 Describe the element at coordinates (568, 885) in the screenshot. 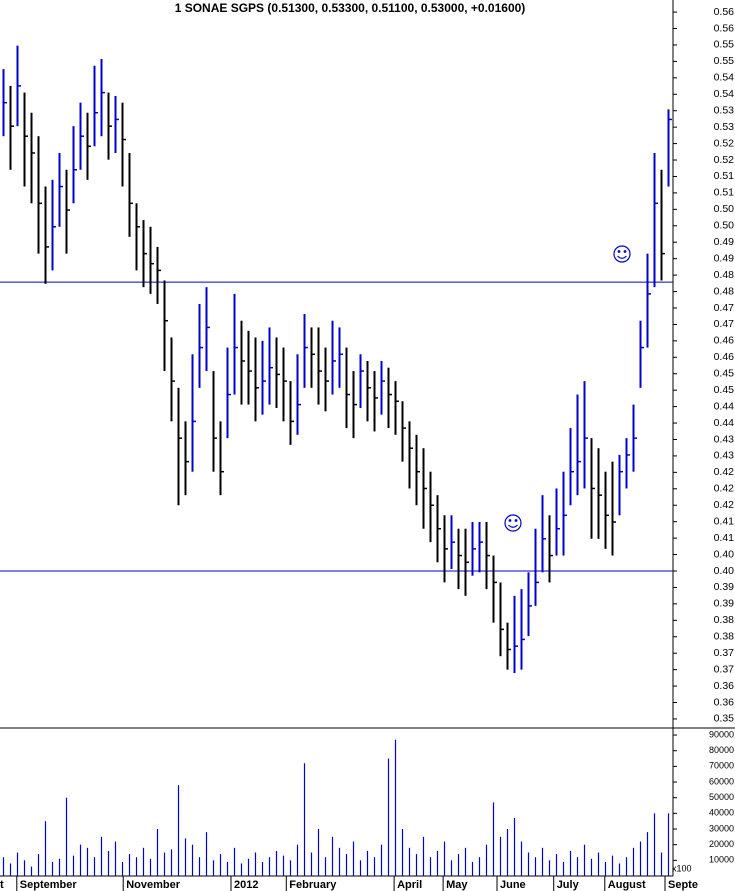

I see `x-tick-label: July` at that location.